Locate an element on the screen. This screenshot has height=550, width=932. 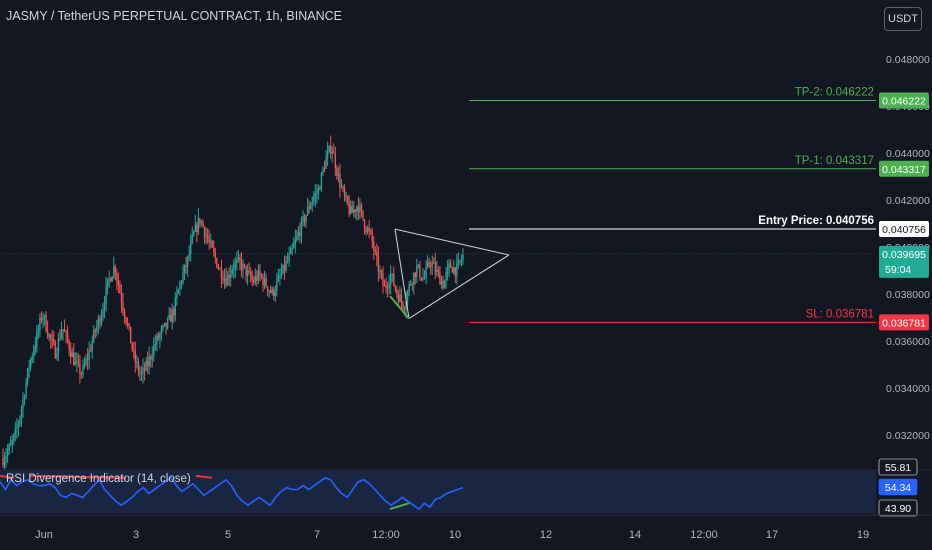
rsi-indicator-label: RSI Divergence Indicator (14, close) is located at coordinates (98, 479).